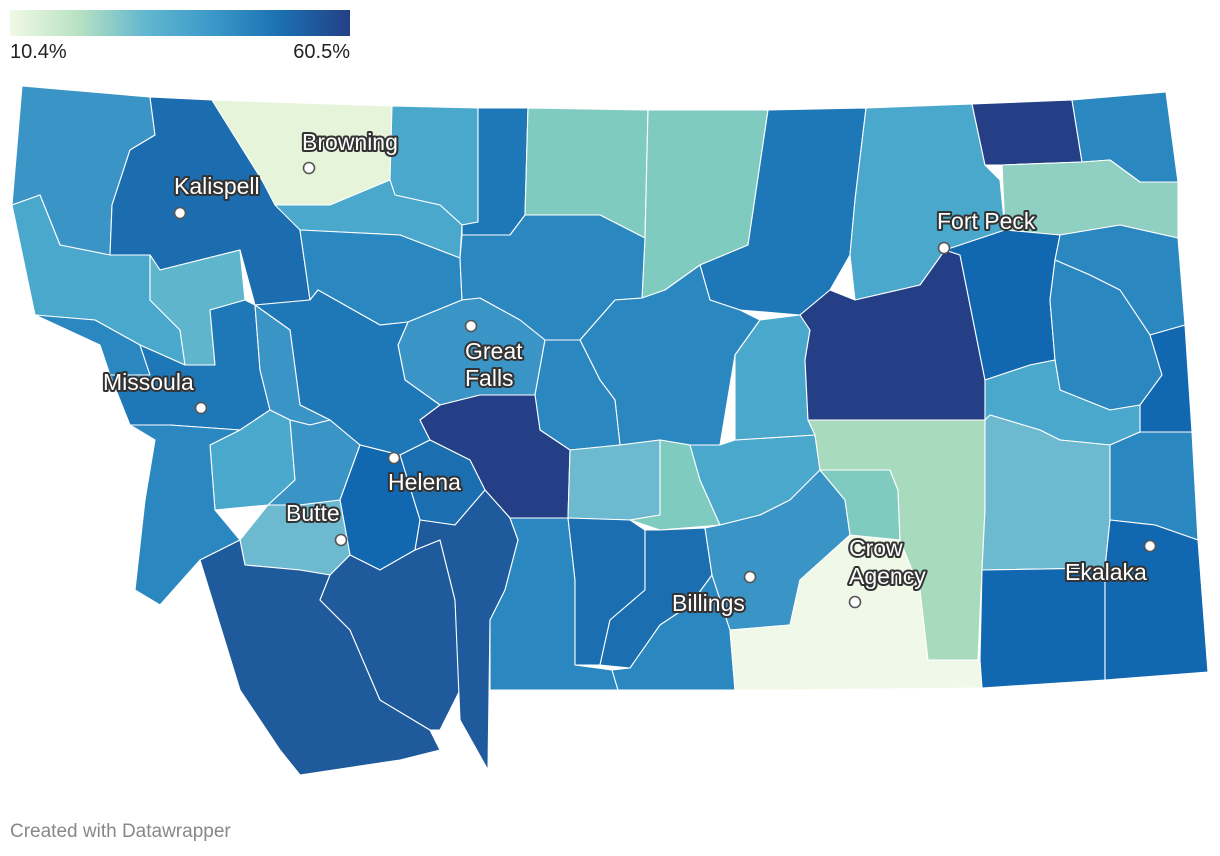 This screenshot has height=856, width=1220. What do you see at coordinates (614, 480) in the screenshot?
I see `county-wheatland` at bounding box center [614, 480].